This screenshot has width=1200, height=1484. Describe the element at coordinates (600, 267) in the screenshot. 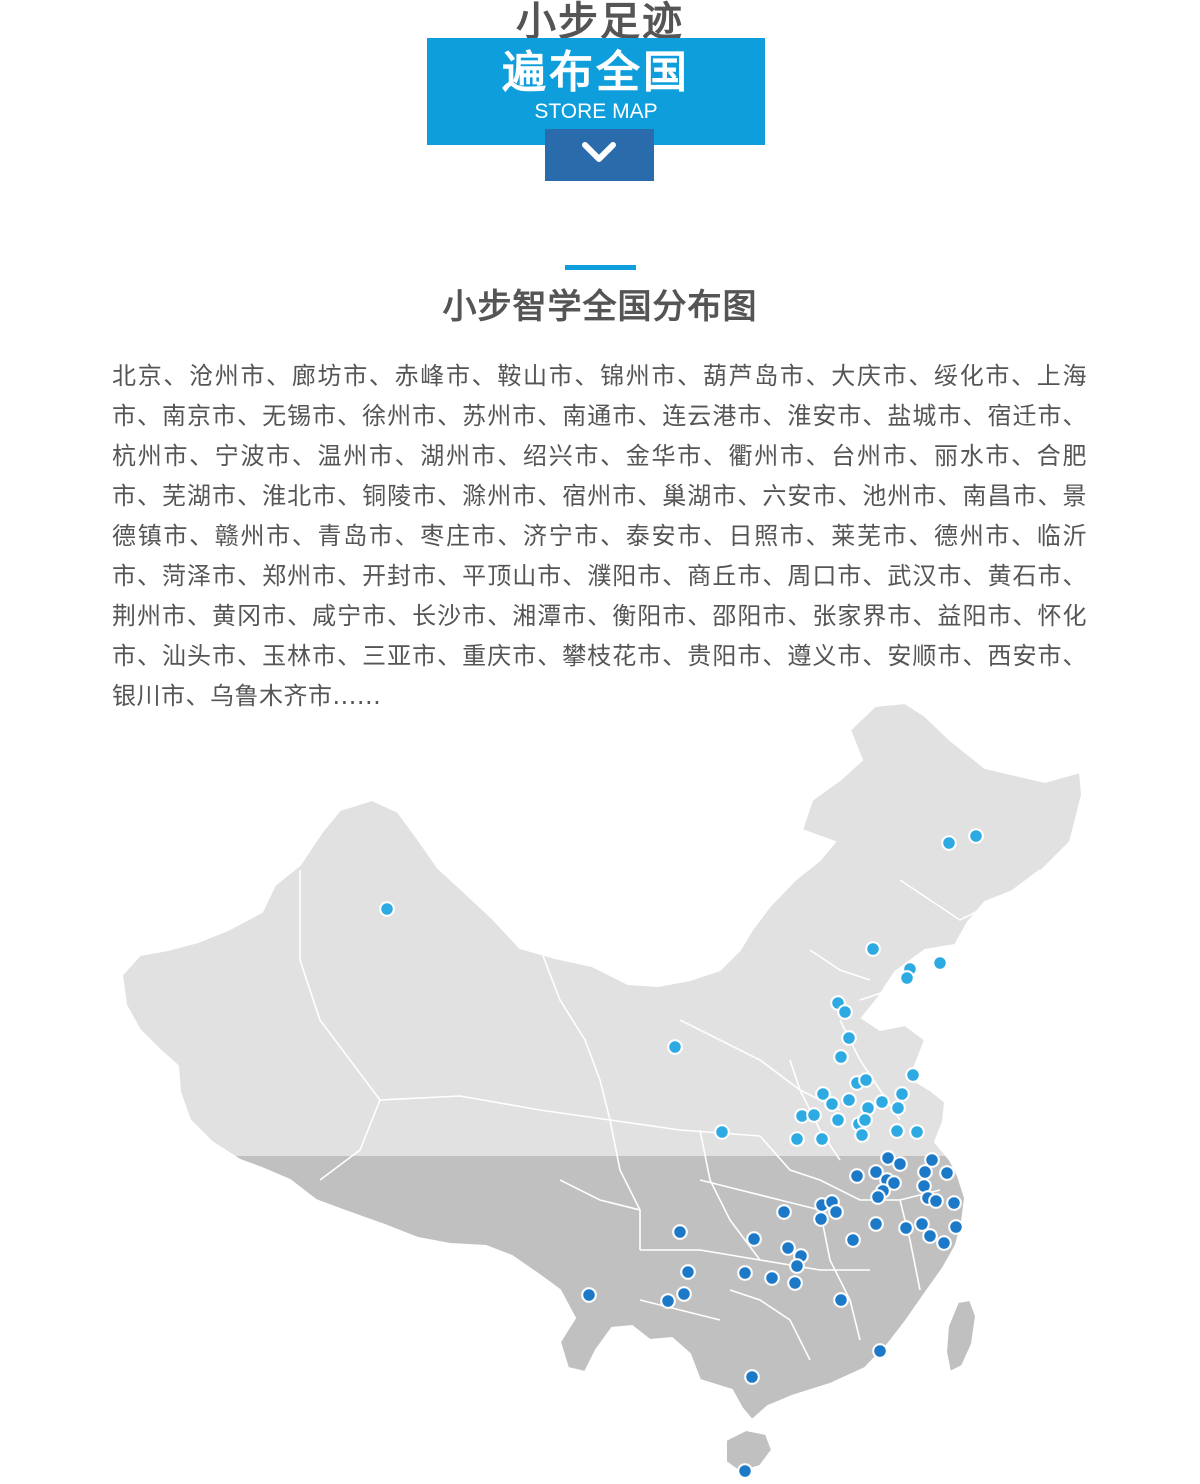

I see `section-divider` at that location.